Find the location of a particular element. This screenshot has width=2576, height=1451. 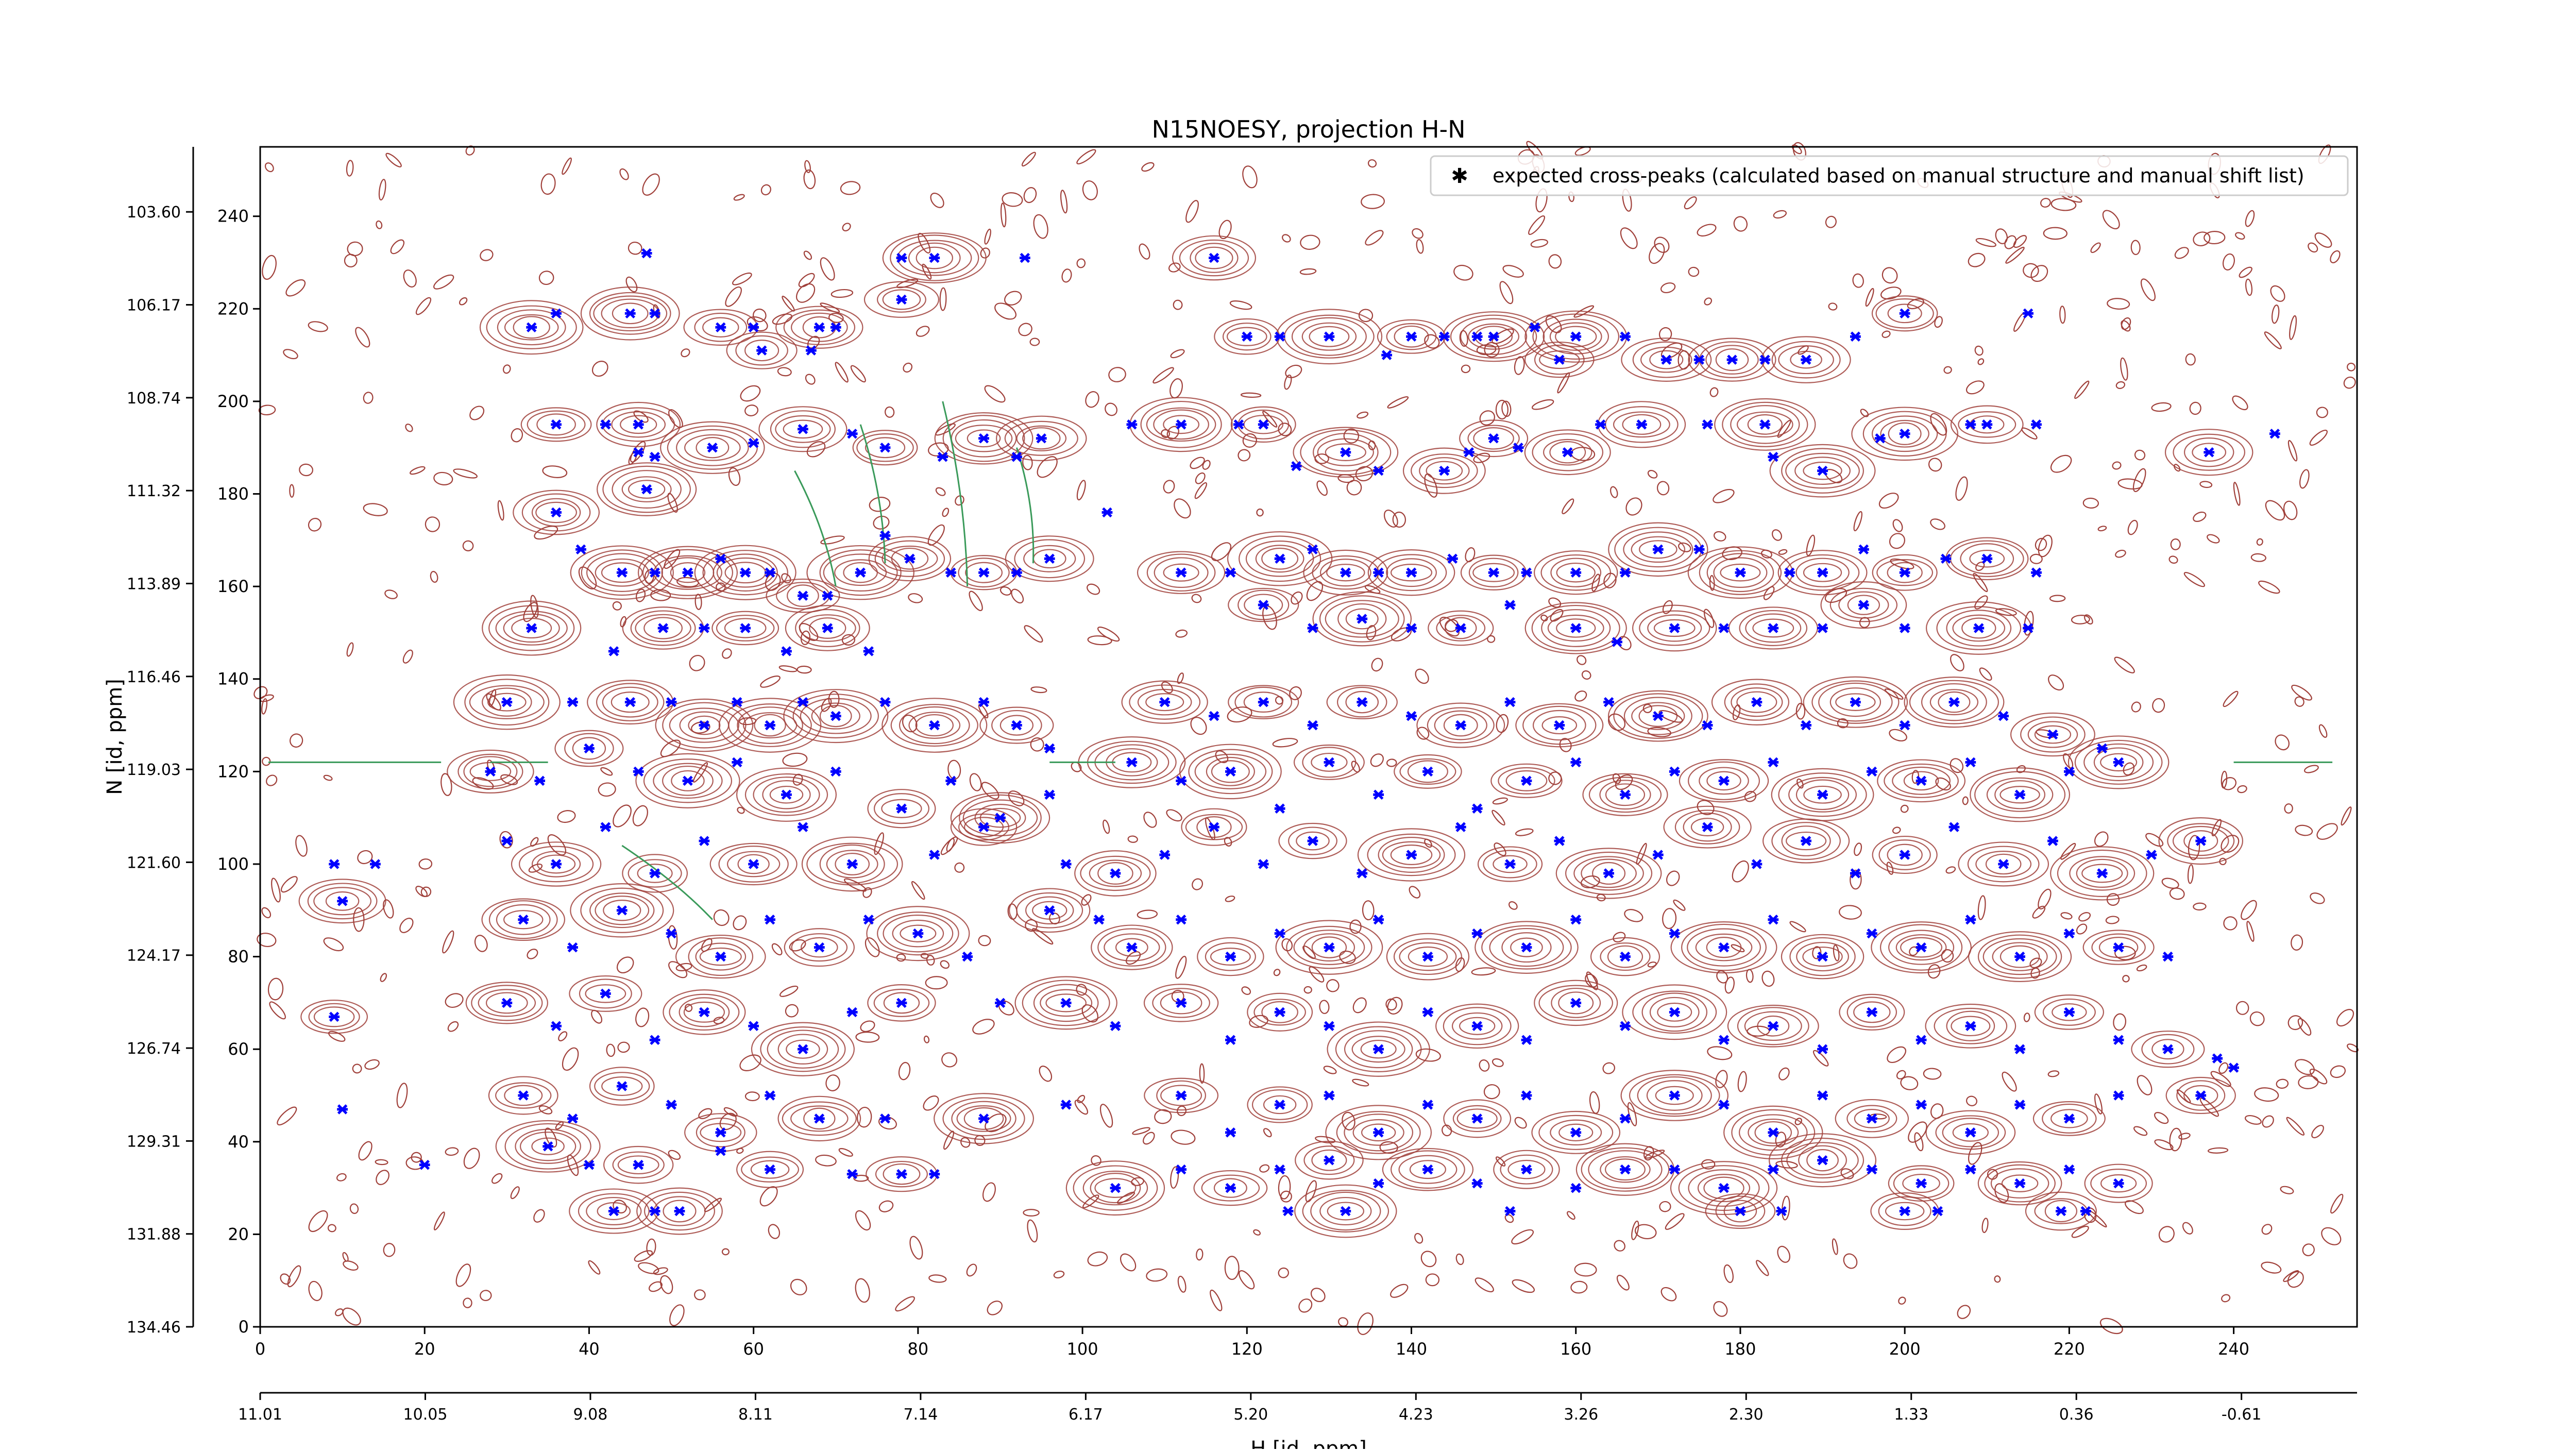

x-axis-label: H [id, ppm] is located at coordinates (1308, 1443).